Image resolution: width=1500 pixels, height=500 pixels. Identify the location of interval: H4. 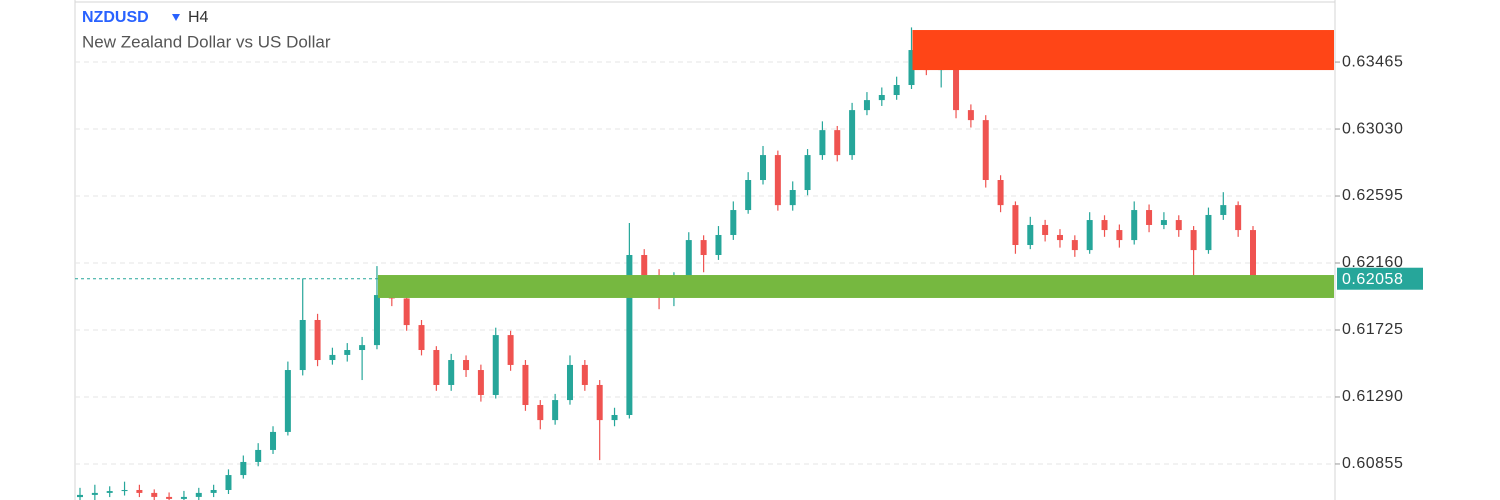
(198, 17).